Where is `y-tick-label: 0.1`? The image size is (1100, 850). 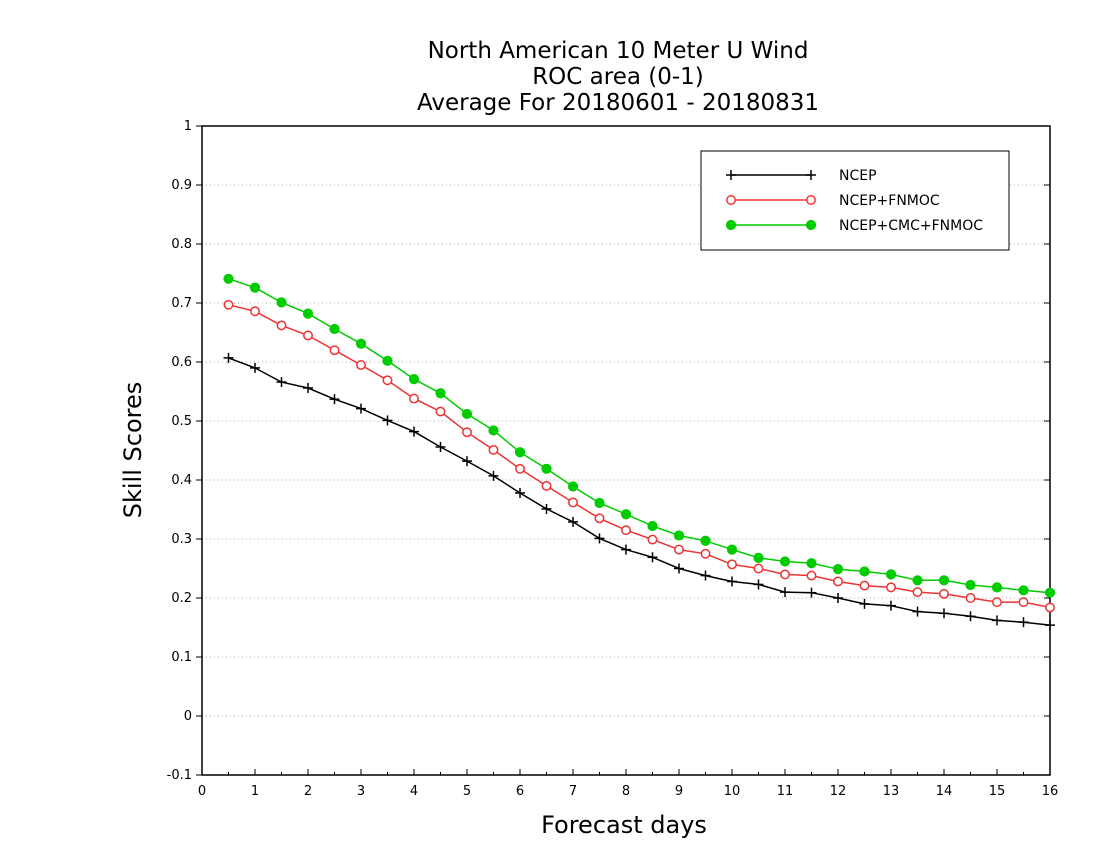
y-tick-label: 0.1 is located at coordinates (181, 657).